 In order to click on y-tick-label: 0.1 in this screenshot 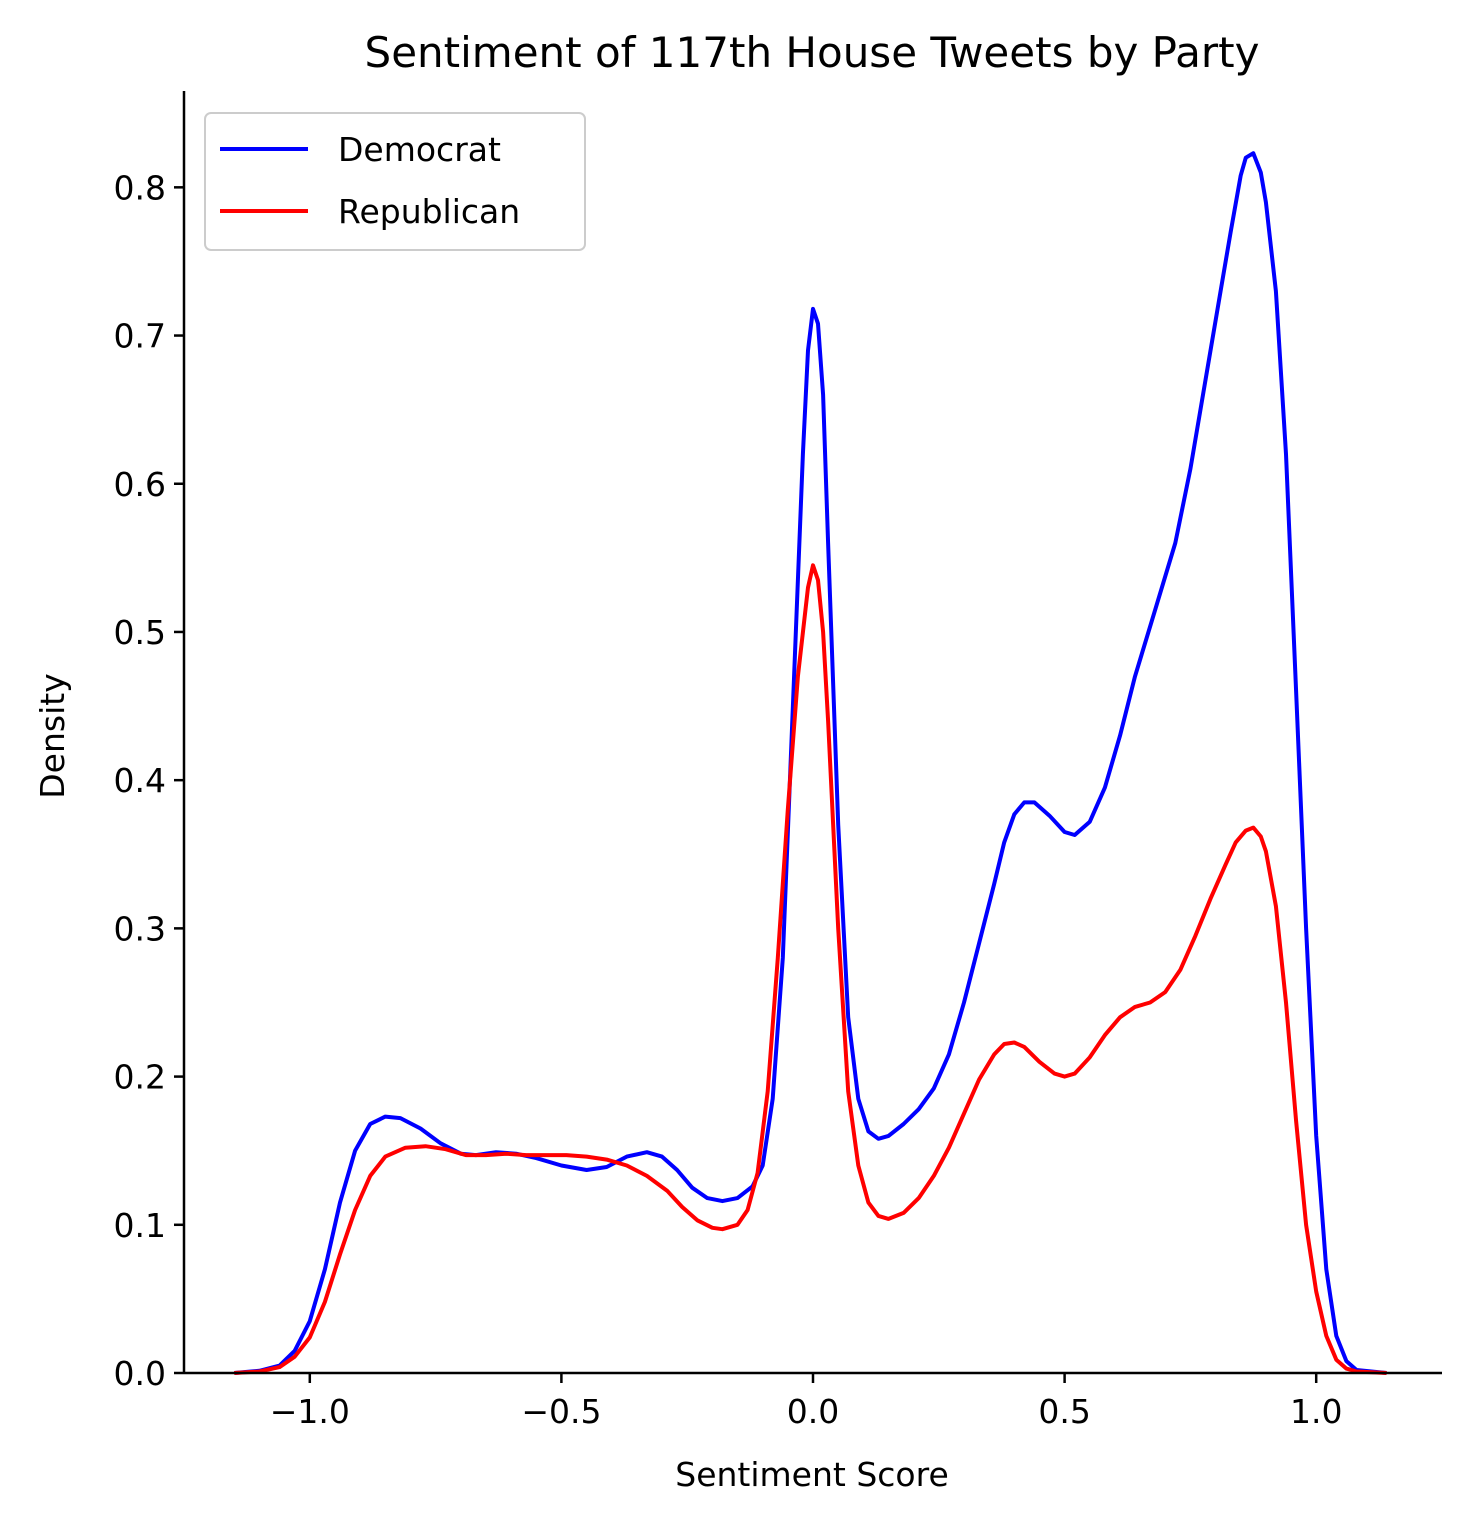, I will do `click(140, 1225)`.